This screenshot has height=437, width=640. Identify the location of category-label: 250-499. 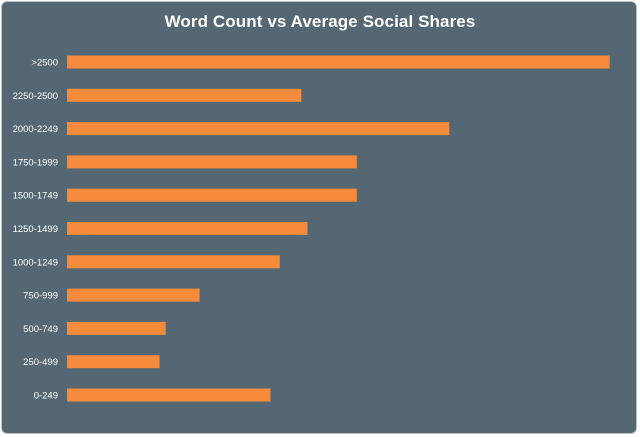
(40, 362).